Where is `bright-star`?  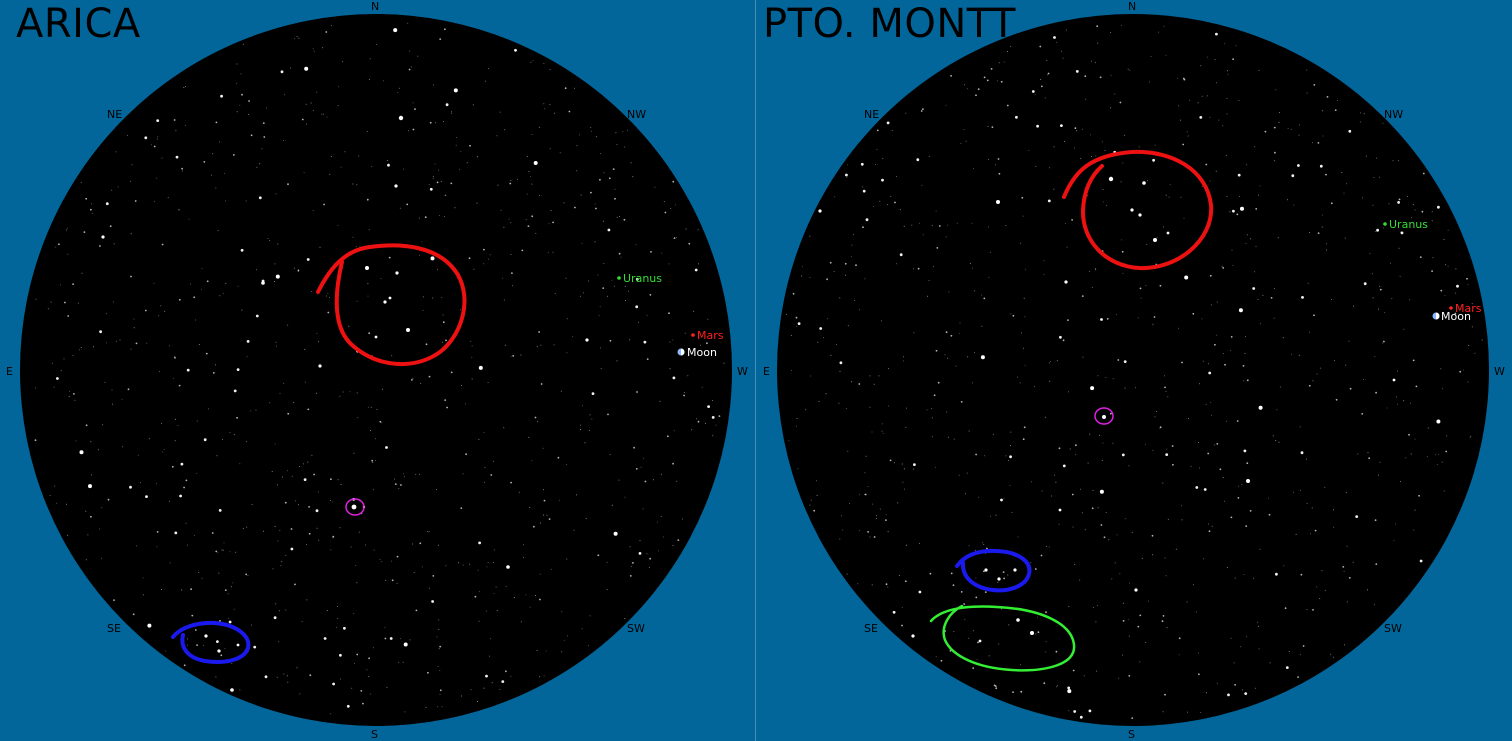
bright-star is located at coordinates (999, 579).